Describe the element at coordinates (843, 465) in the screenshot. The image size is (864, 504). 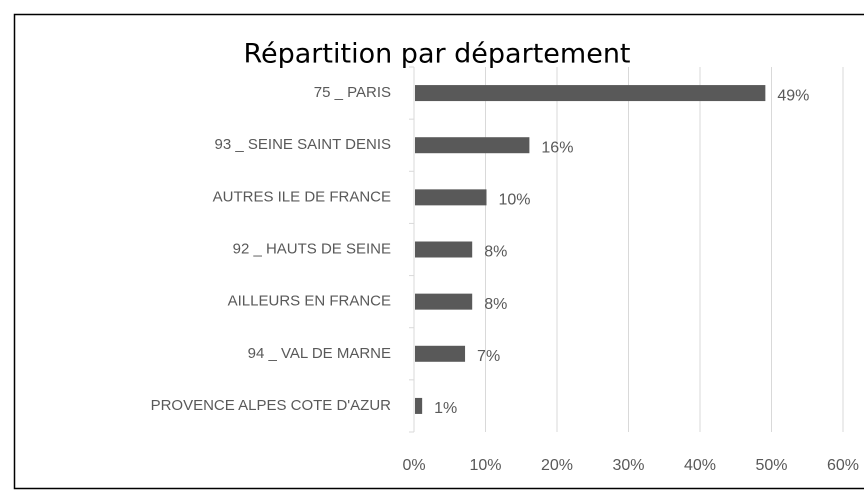
I see `x-tick-label: 60%` at that location.